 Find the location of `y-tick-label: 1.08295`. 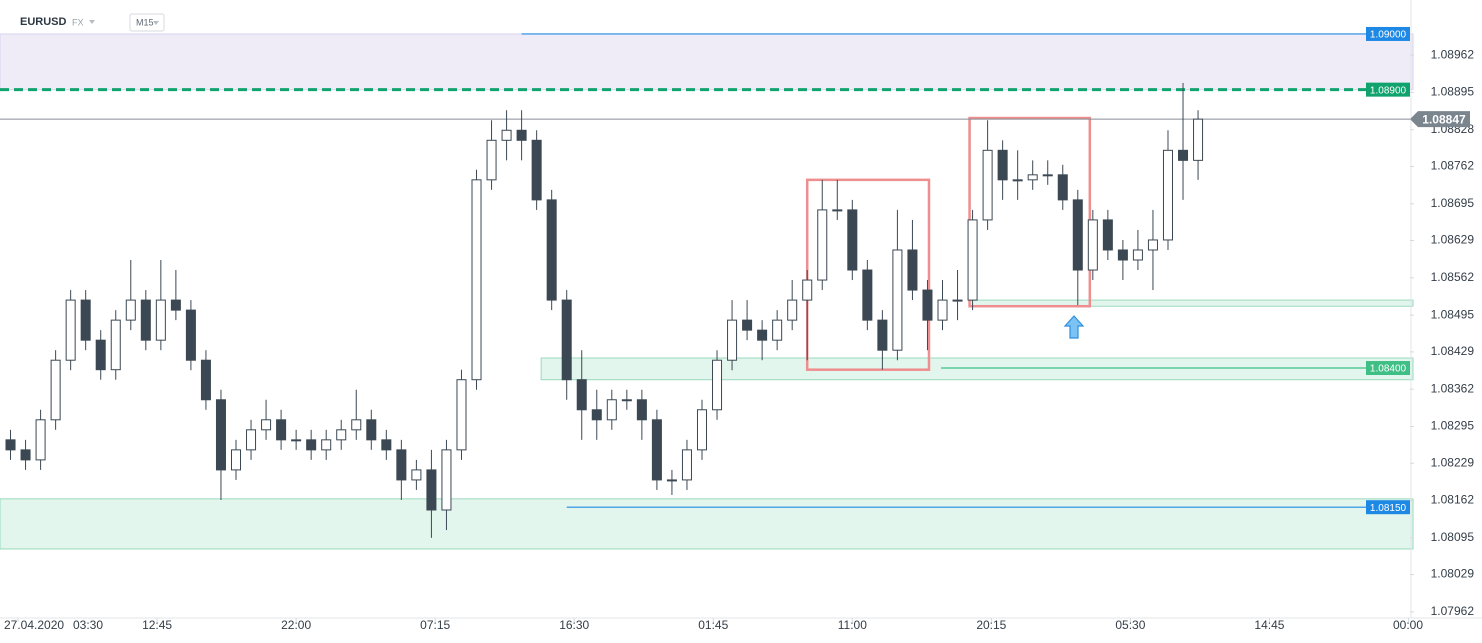

y-tick-label: 1.08295 is located at coordinates (1453, 426).